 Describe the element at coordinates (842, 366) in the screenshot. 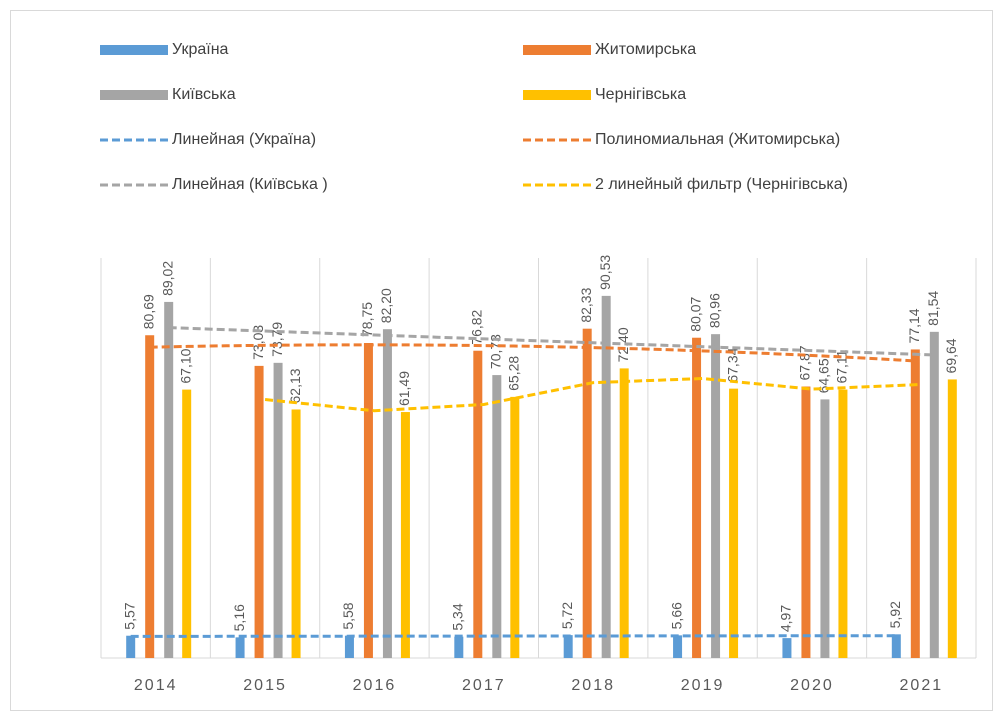

I see `value-label: 67,11` at that location.